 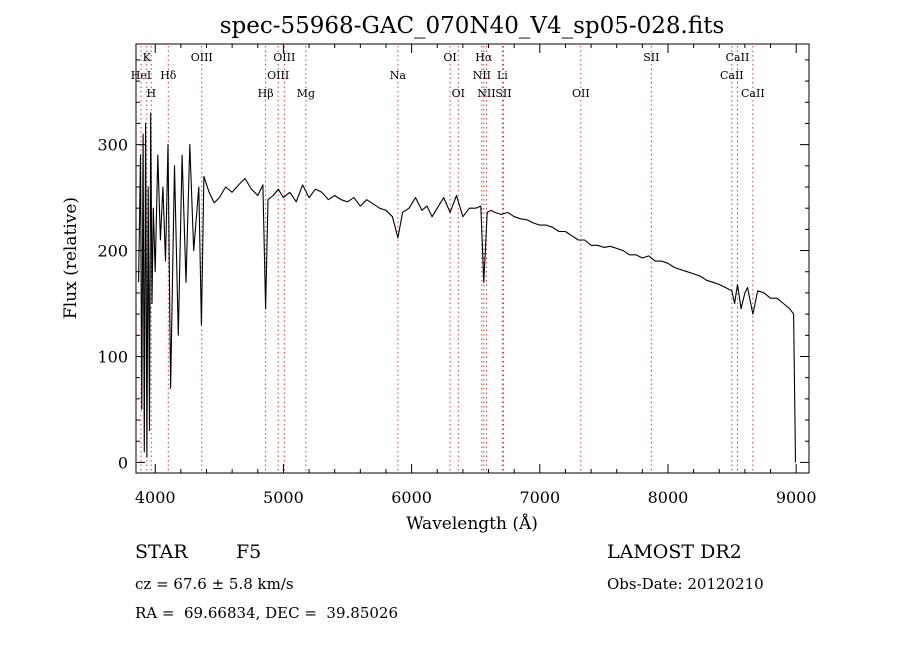 What do you see at coordinates (71, 258) in the screenshot?
I see `y-axis-label: Flux (relative)` at bounding box center [71, 258].